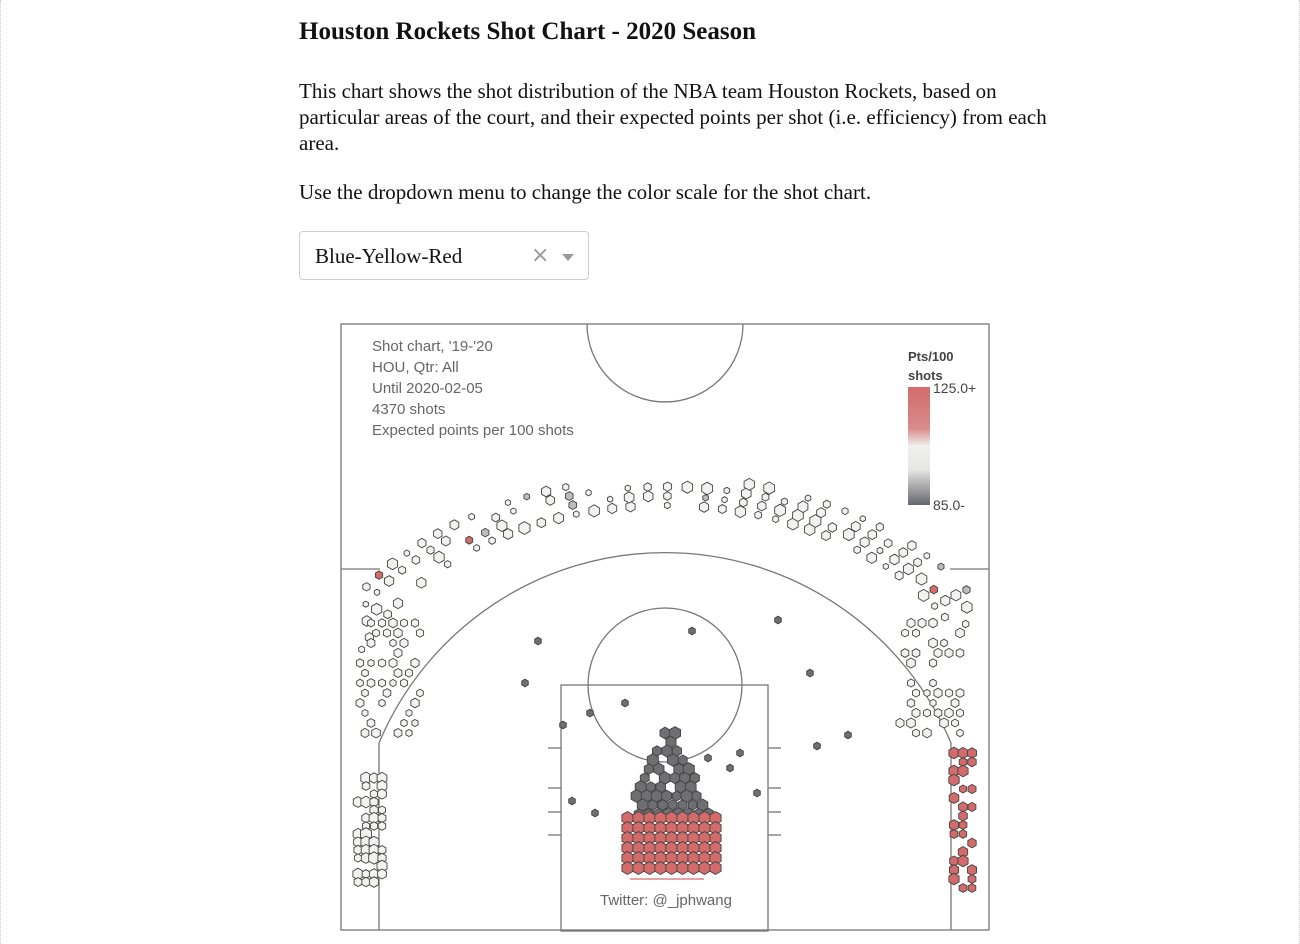  Describe the element at coordinates (954, 388) in the screenshot. I see `legend-max-label: 125.0+` at that location.